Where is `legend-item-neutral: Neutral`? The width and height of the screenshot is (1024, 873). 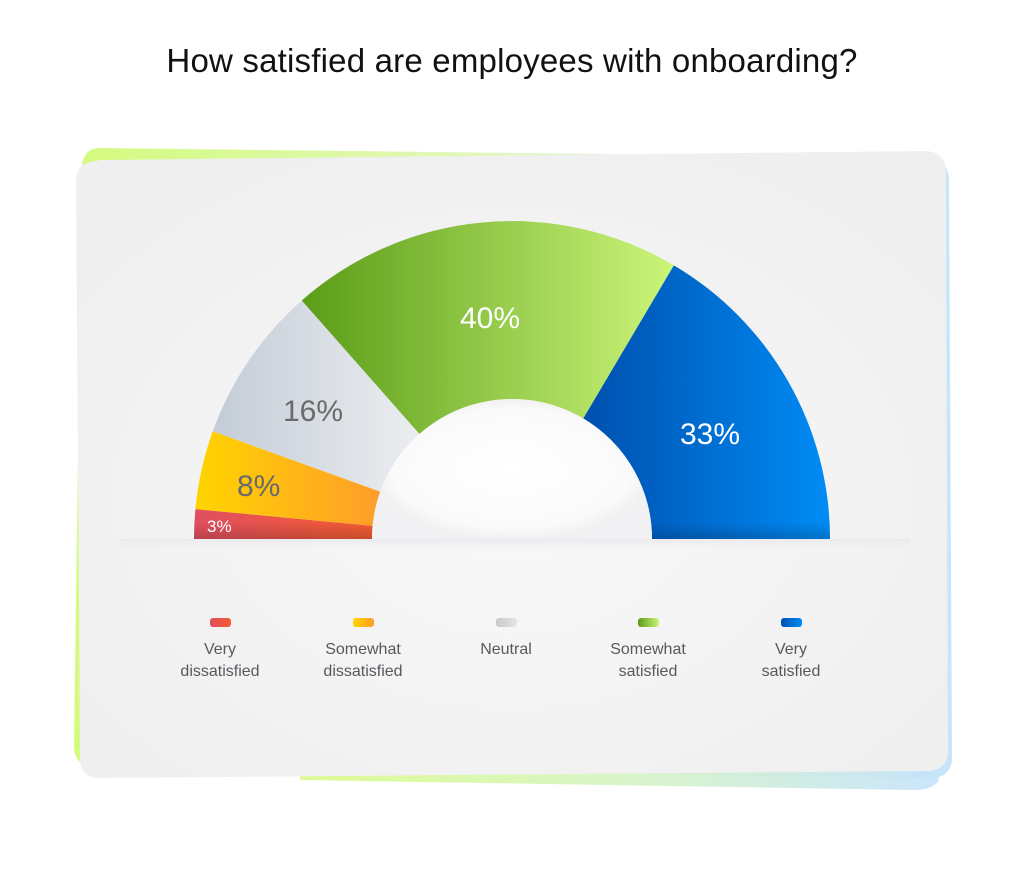 legend-item-neutral: Neutral is located at coordinates (506, 639).